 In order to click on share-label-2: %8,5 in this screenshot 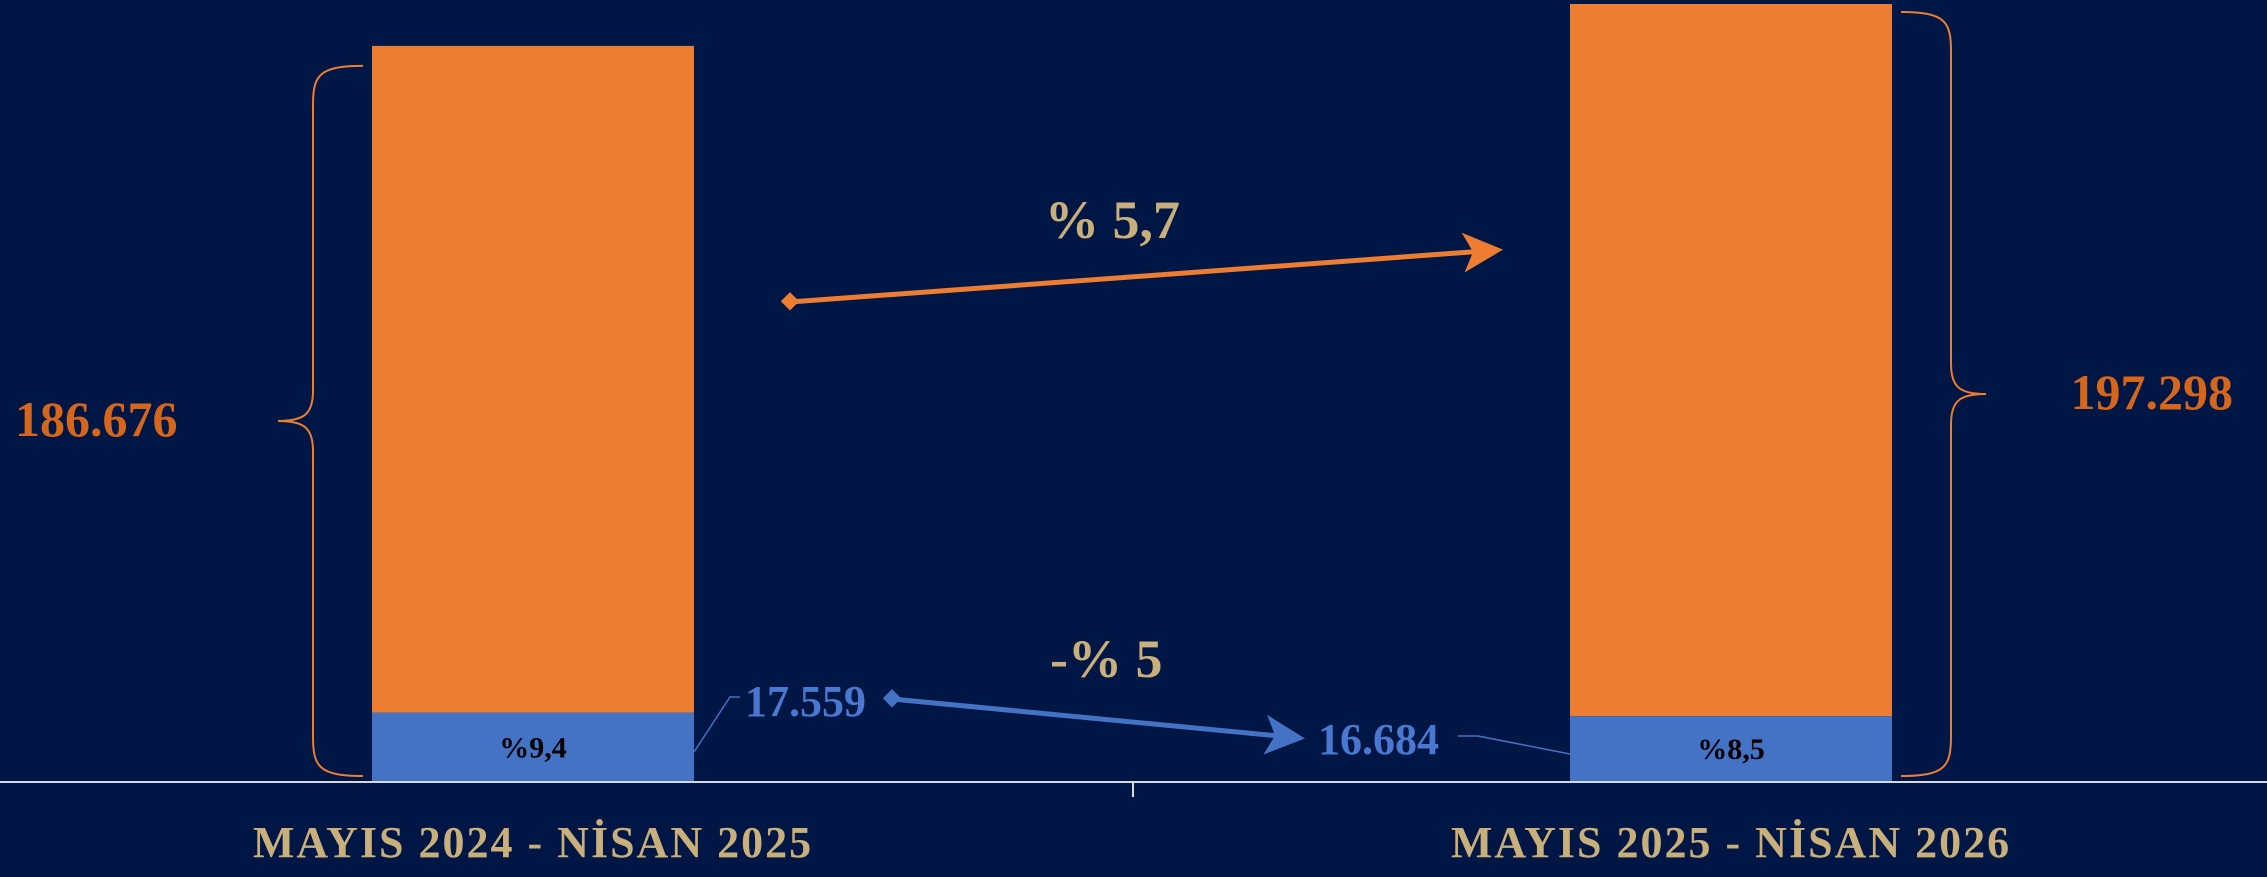, I will do `click(1731, 749)`.